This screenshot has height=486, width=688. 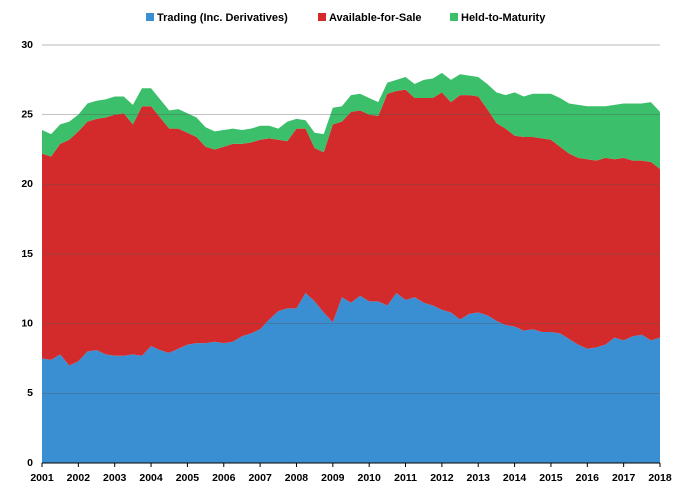 What do you see at coordinates (442, 478) in the screenshot?
I see `x-tick-label: 2012` at bounding box center [442, 478].